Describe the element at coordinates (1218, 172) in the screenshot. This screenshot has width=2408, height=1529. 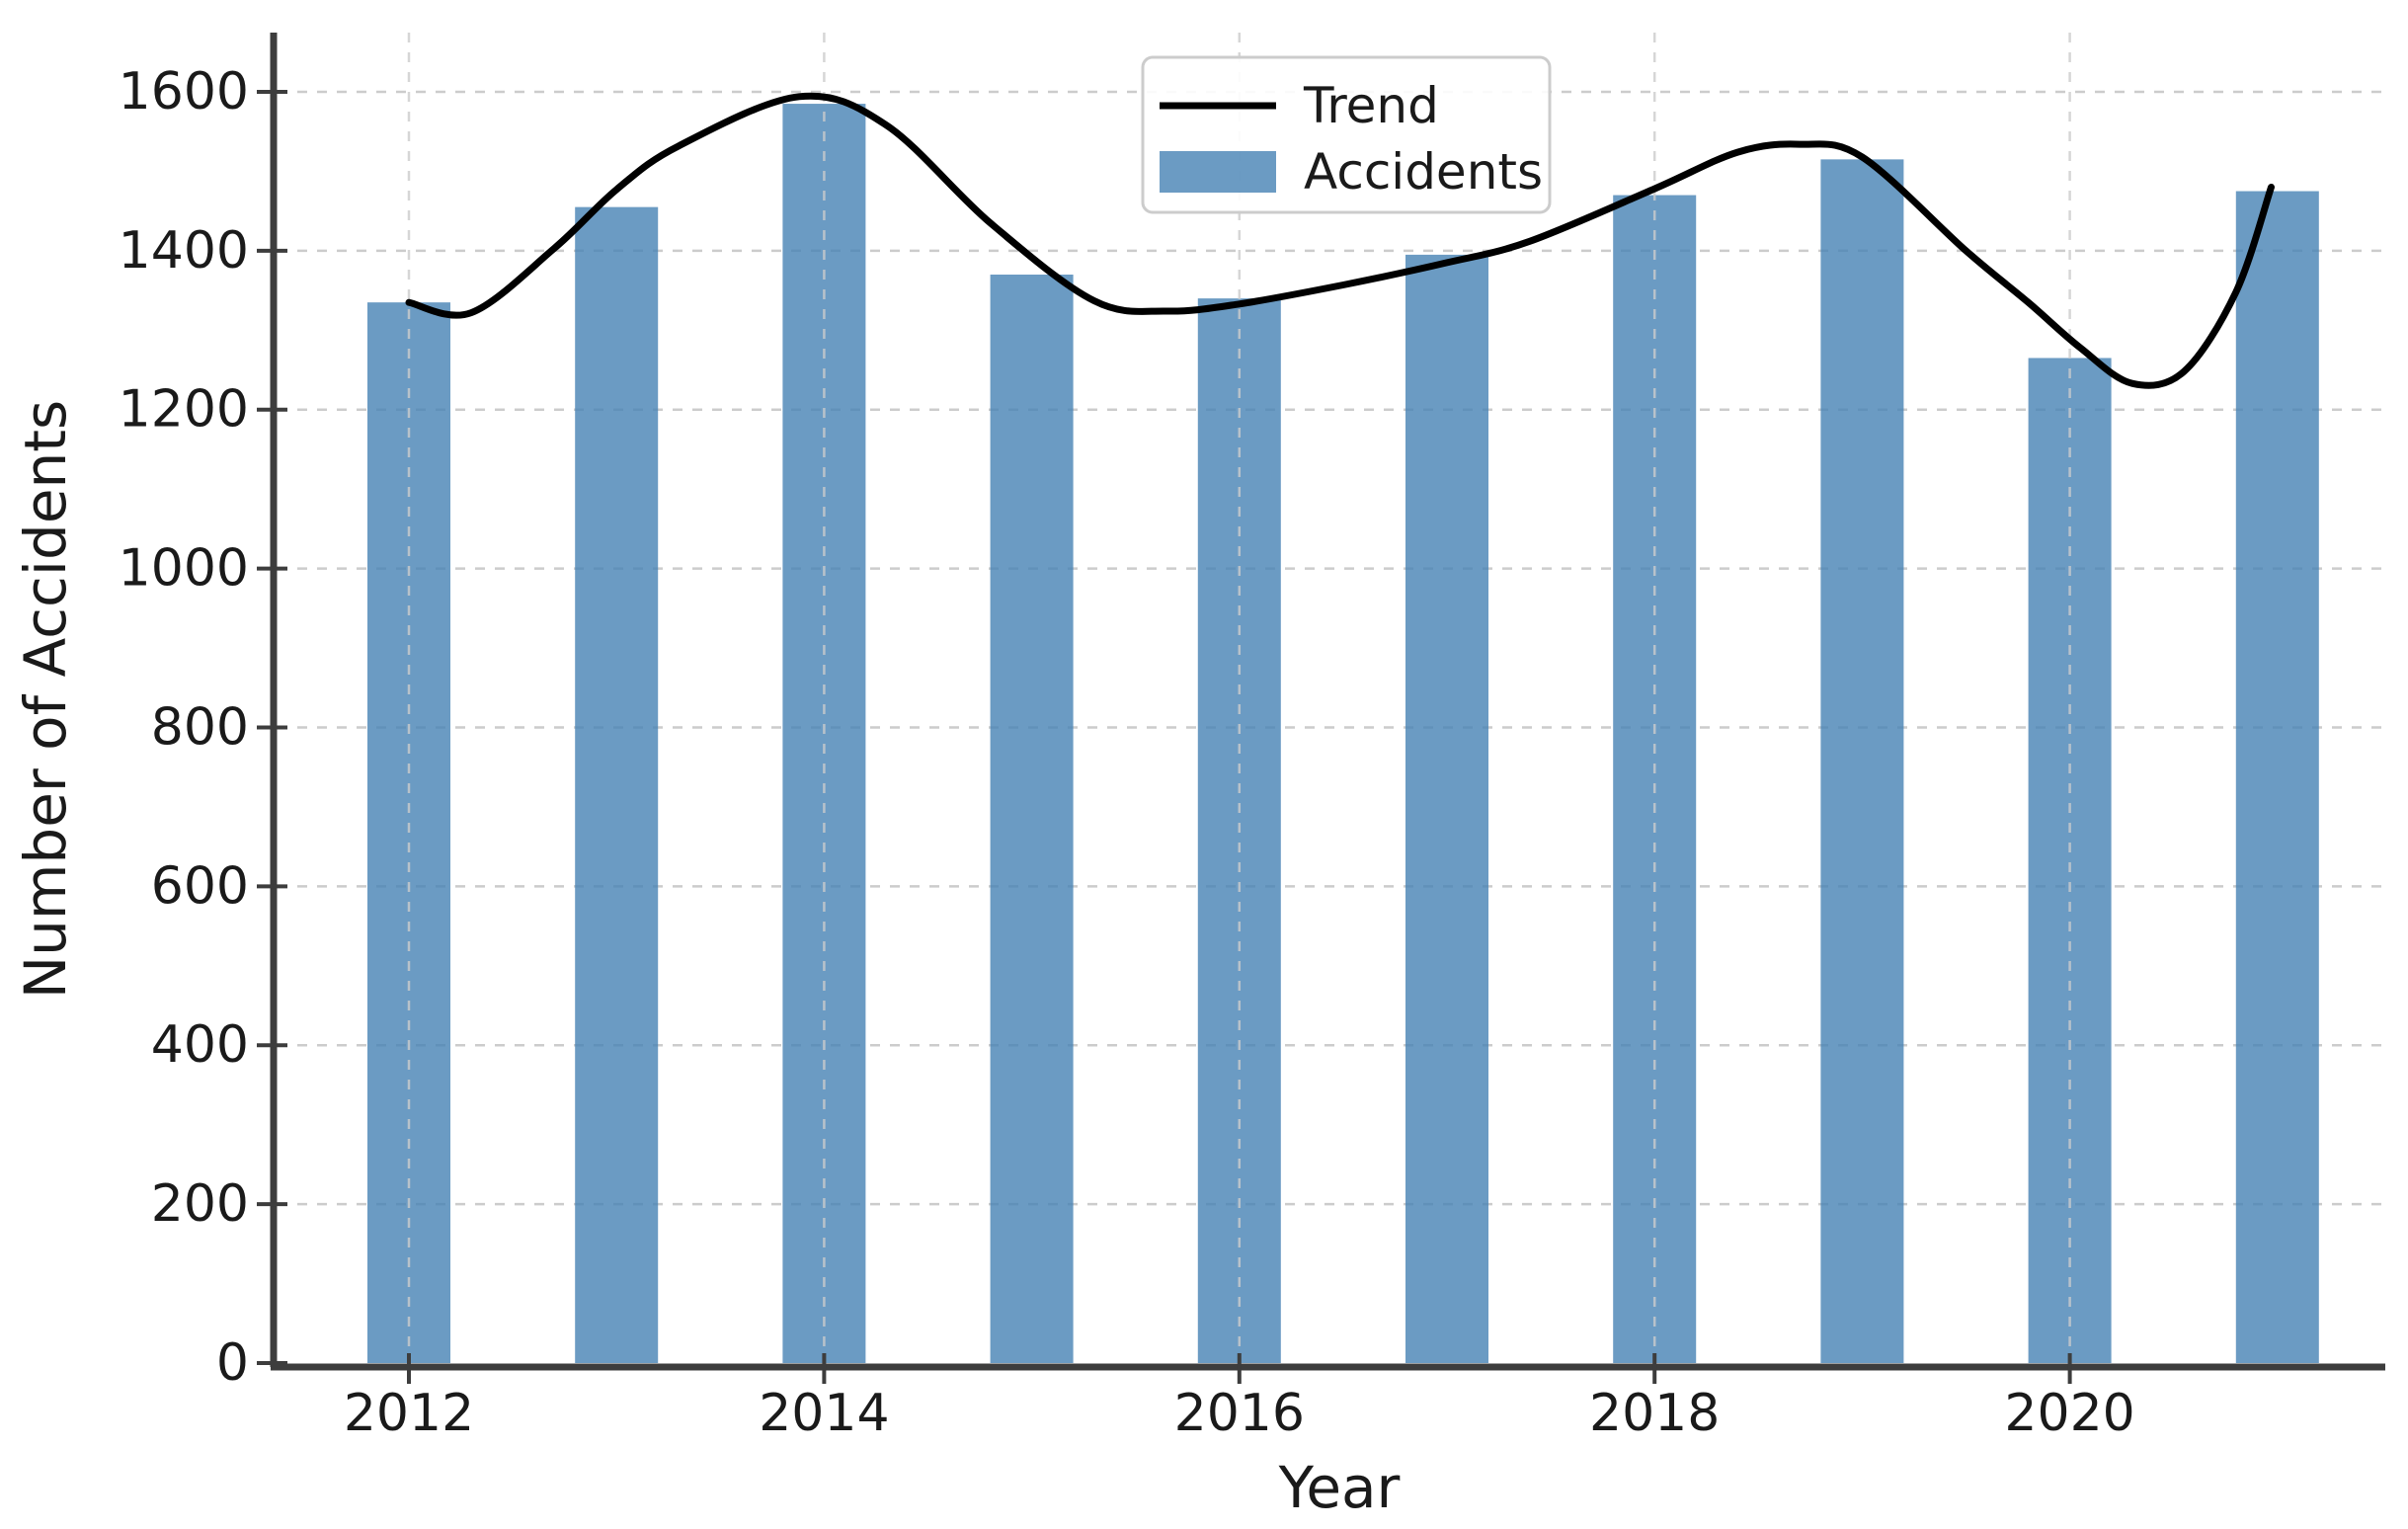
I see `legend-accidents-patch-swatch` at that location.